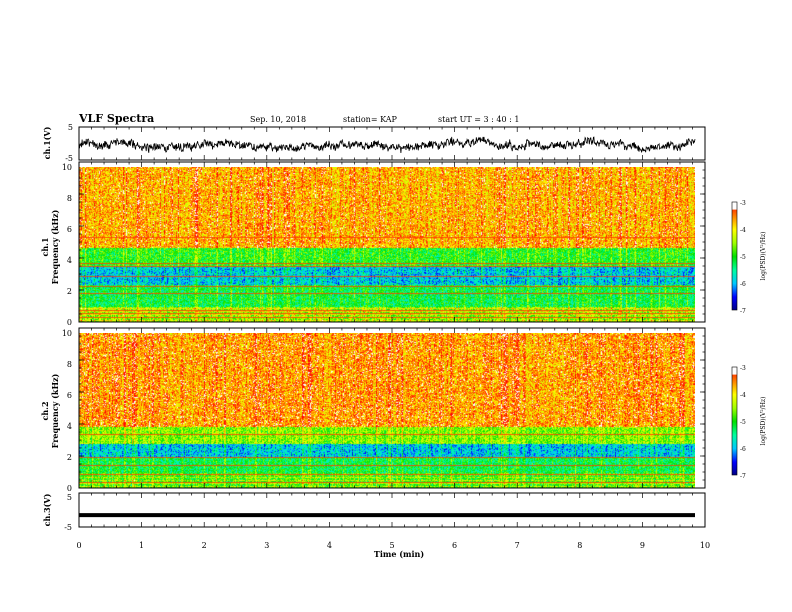 The image size is (792, 612). Describe the element at coordinates (579, 545) in the screenshot. I see `x-tick-label: 8` at that location.